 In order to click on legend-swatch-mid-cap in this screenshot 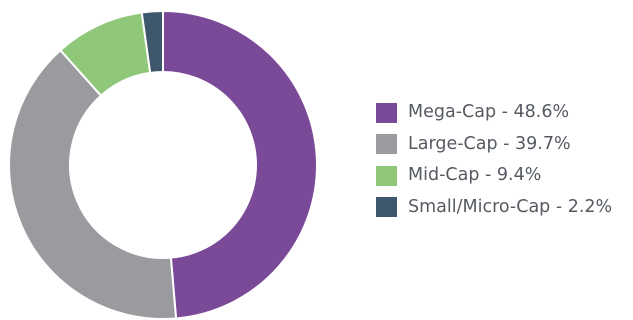, I will do `click(386, 175)`.